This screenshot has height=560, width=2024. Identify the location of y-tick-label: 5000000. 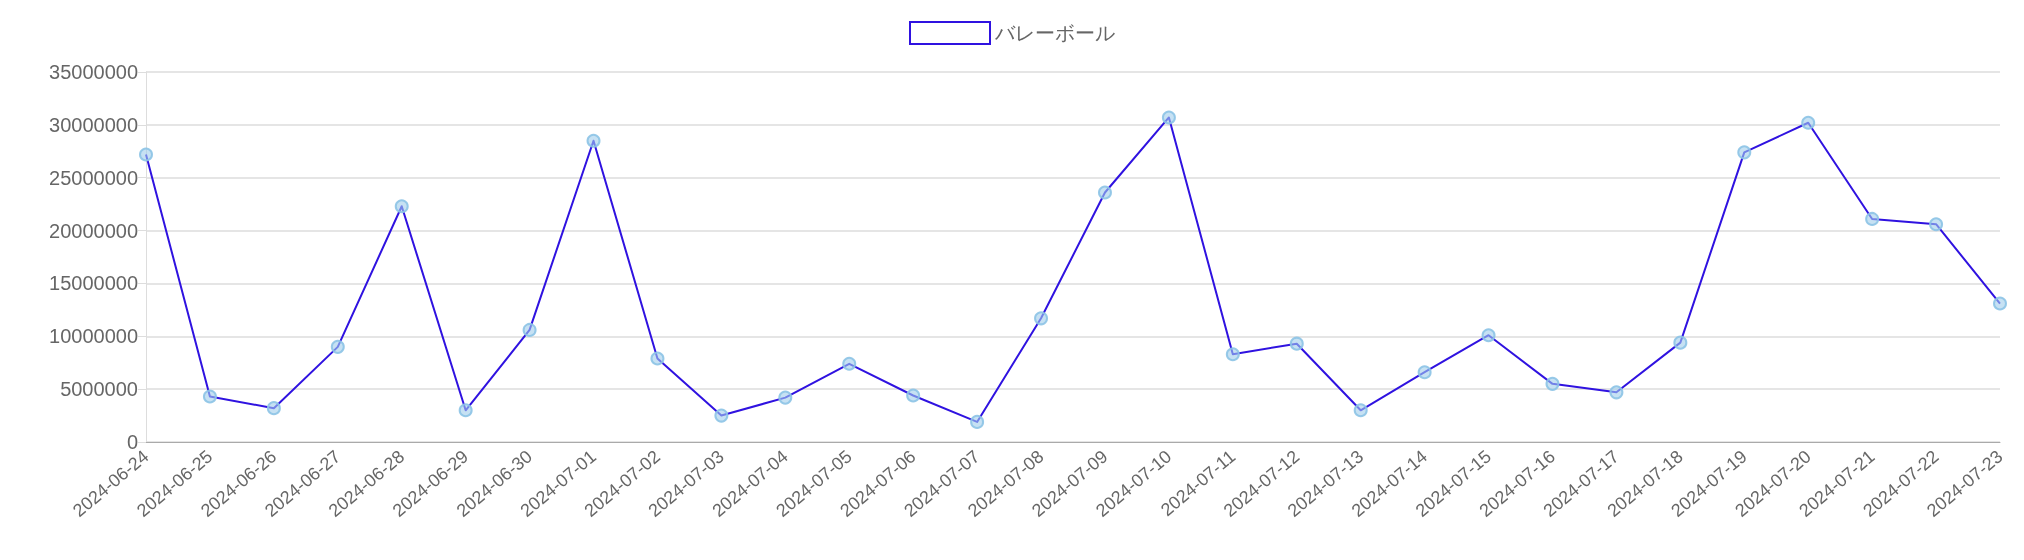
(99, 389).